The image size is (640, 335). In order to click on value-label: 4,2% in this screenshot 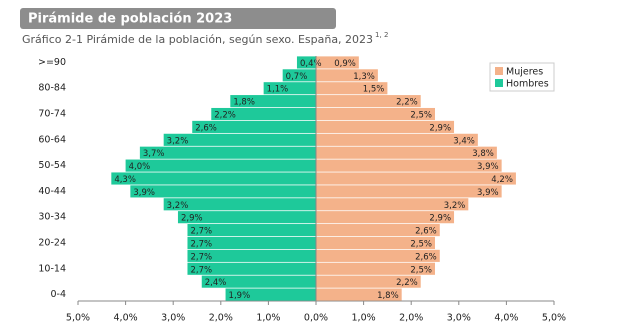, I will do `click(502, 180)`.